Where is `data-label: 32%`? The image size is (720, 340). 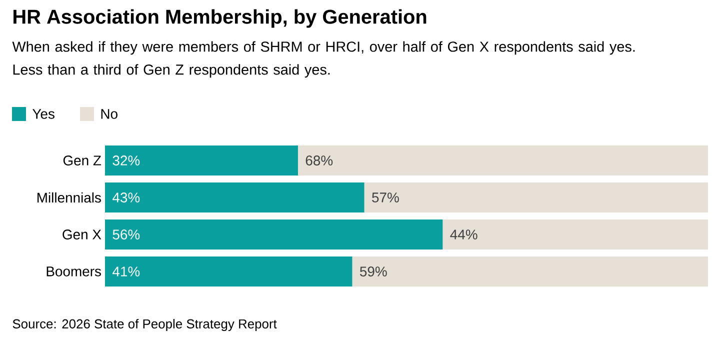 data-label: 32% is located at coordinates (126, 161).